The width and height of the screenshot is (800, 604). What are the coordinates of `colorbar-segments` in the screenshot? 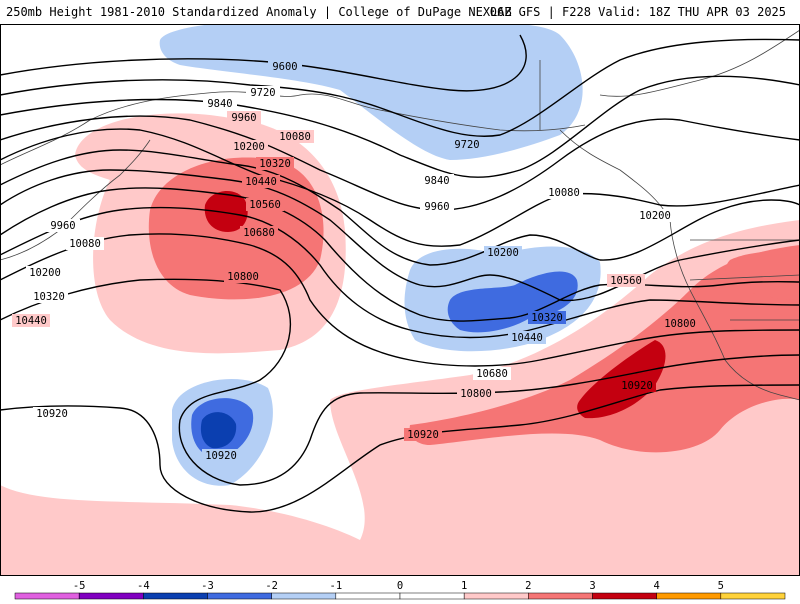 It's located at (400, 596).